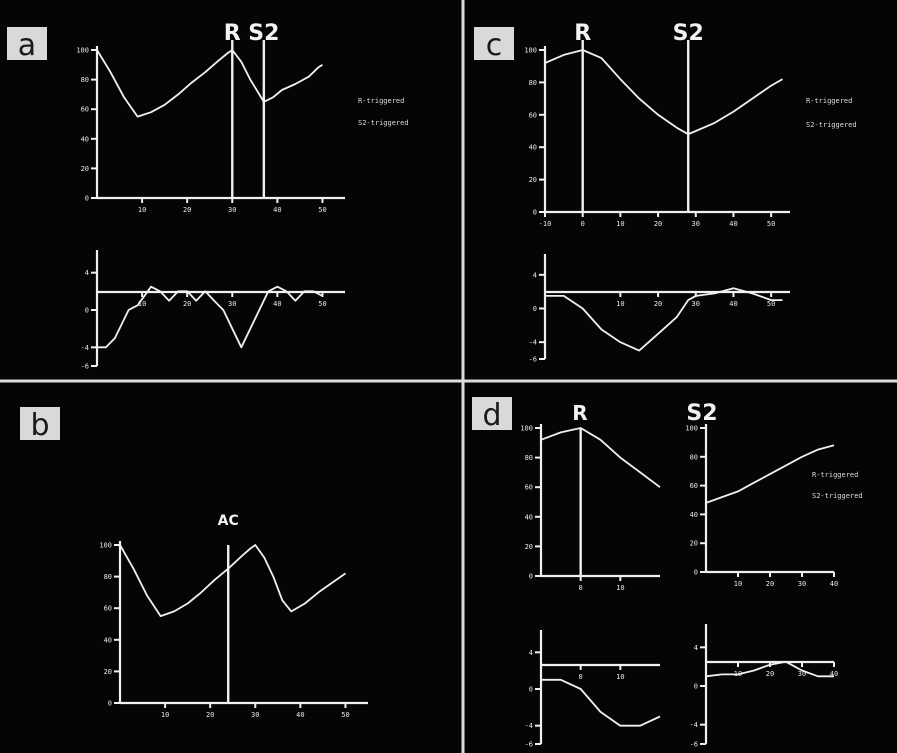 The image size is (897, 753). I want to click on x-tick-label: 0, so click(581, 588).